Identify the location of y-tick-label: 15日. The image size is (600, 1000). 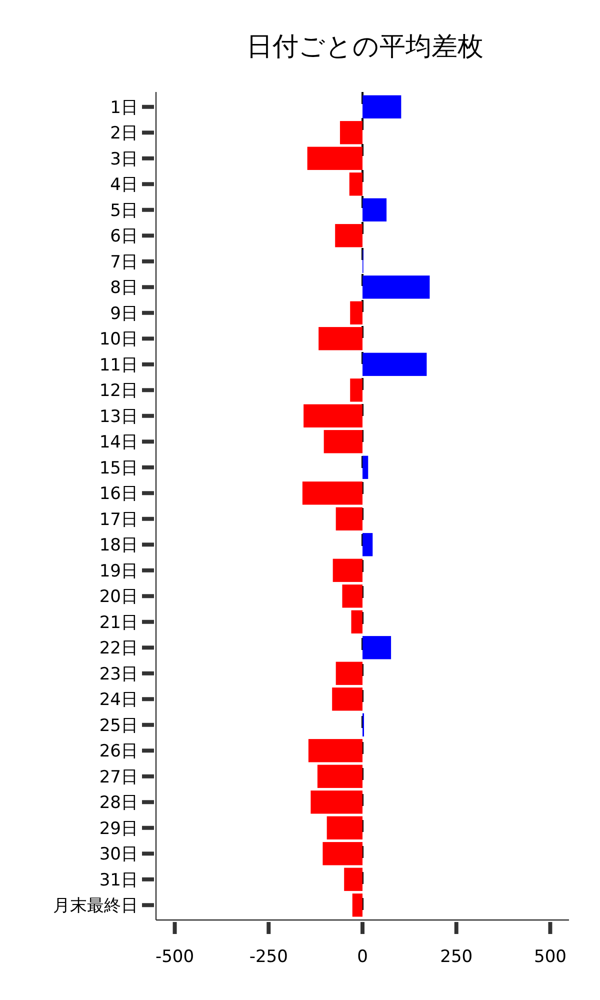
(118, 468).